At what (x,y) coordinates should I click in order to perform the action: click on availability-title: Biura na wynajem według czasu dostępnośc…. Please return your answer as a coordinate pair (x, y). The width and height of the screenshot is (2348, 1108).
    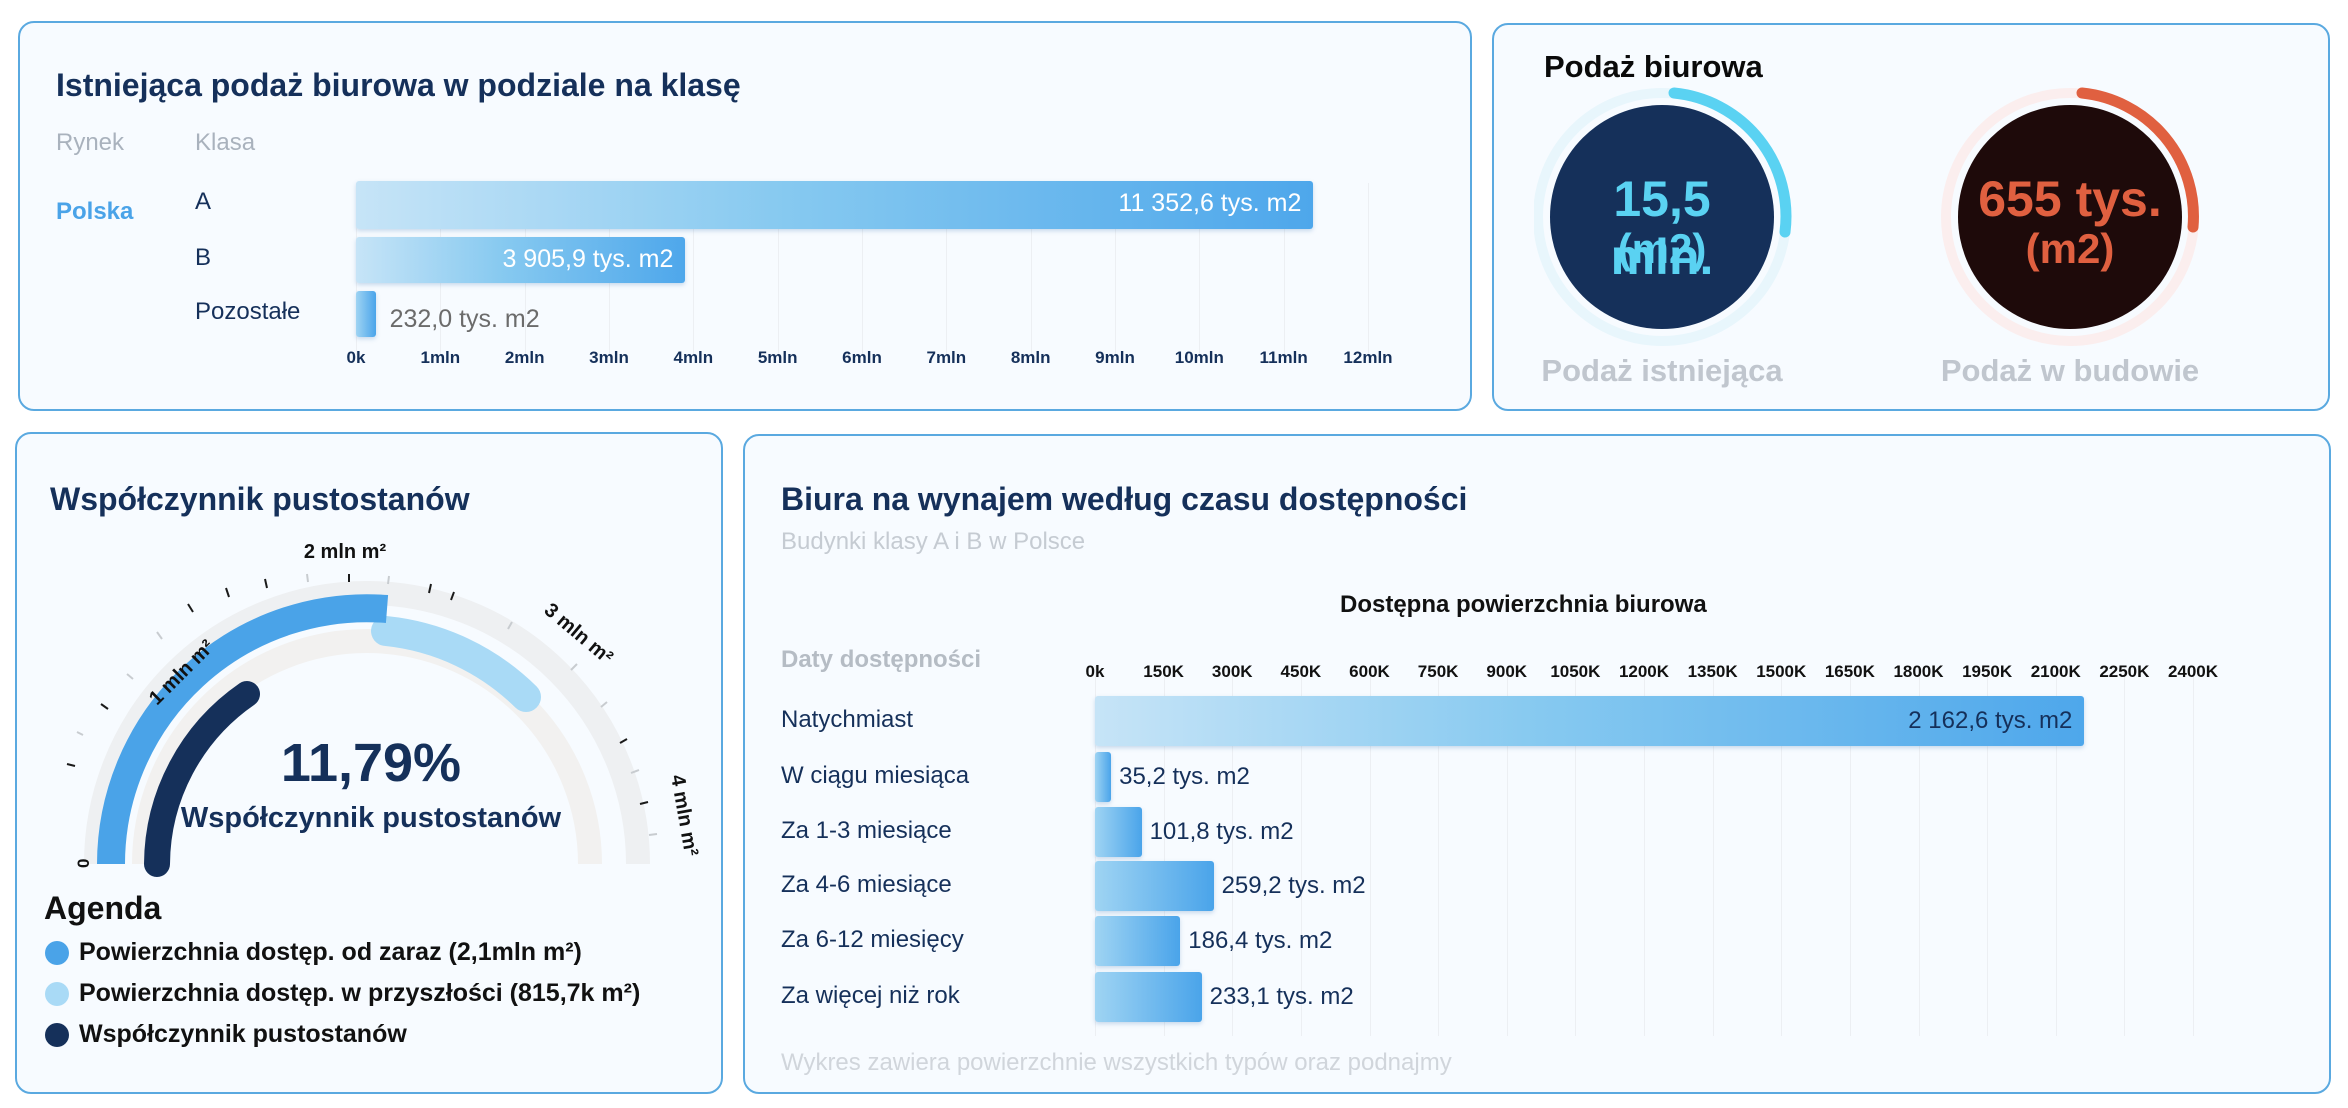
    Looking at the image, I should click on (1124, 499).